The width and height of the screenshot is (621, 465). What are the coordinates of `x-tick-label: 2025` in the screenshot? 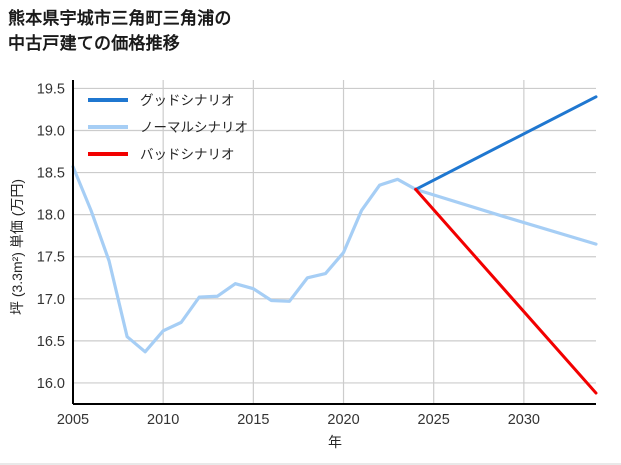 It's located at (434, 420).